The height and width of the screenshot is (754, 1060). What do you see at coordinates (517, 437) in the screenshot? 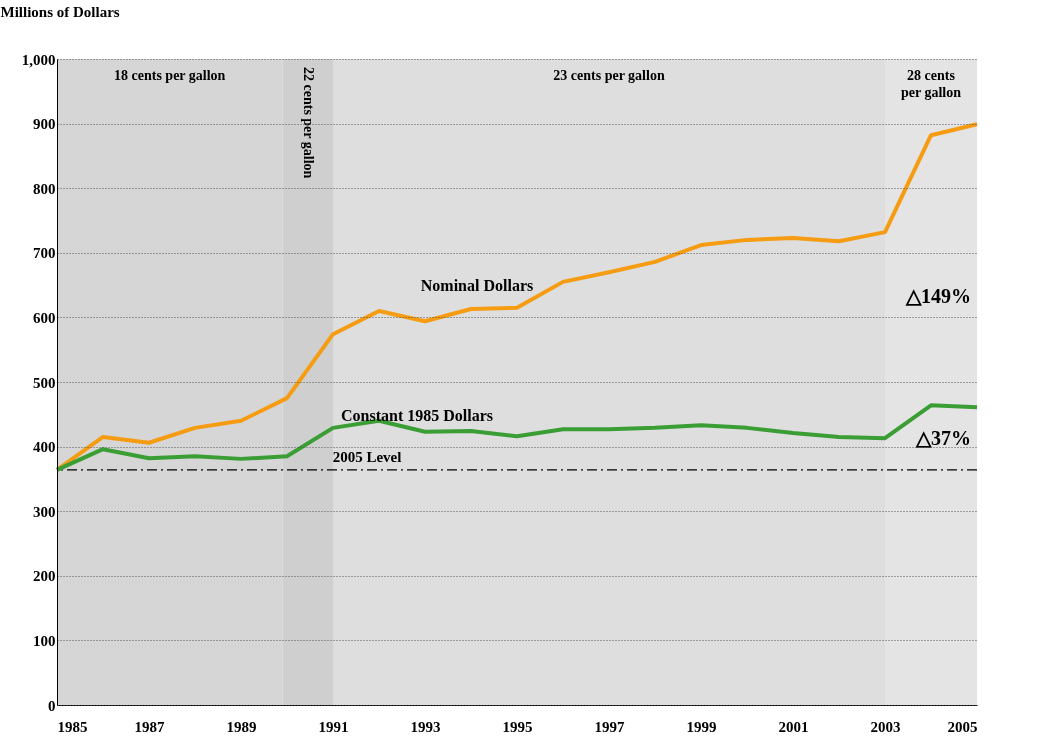
I see `line-series` at bounding box center [517, 437].